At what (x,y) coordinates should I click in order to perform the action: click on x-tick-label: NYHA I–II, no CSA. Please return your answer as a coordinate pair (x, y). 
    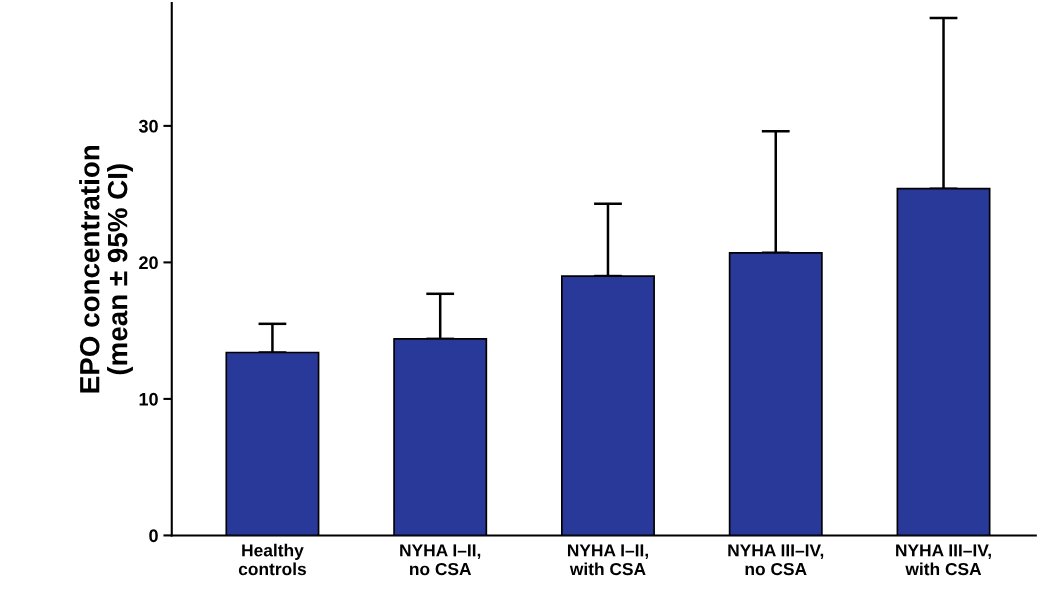
    Looking at the image, I should click on (440, 560).